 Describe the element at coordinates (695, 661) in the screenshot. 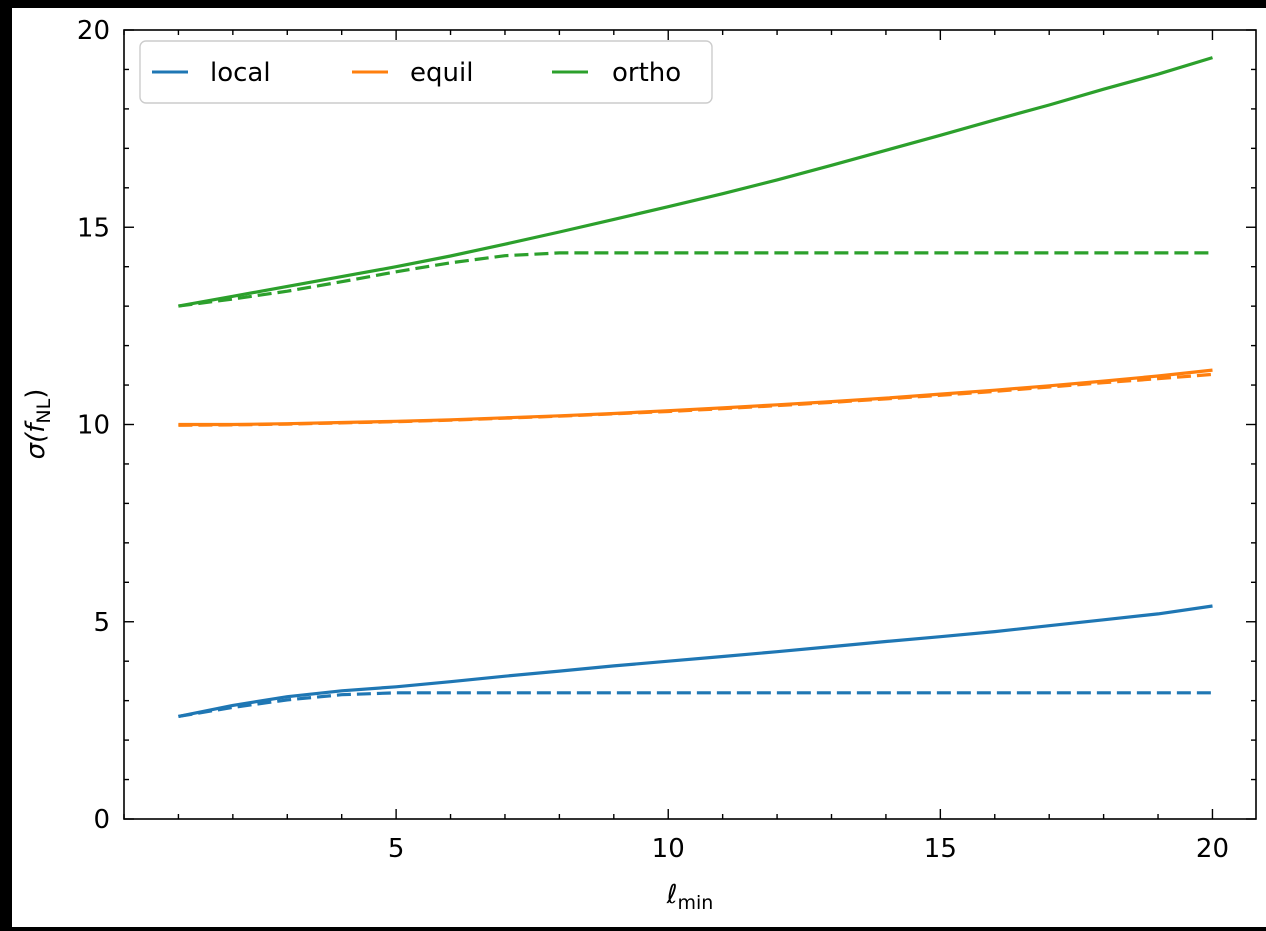

I see `series-line-local` at that location.